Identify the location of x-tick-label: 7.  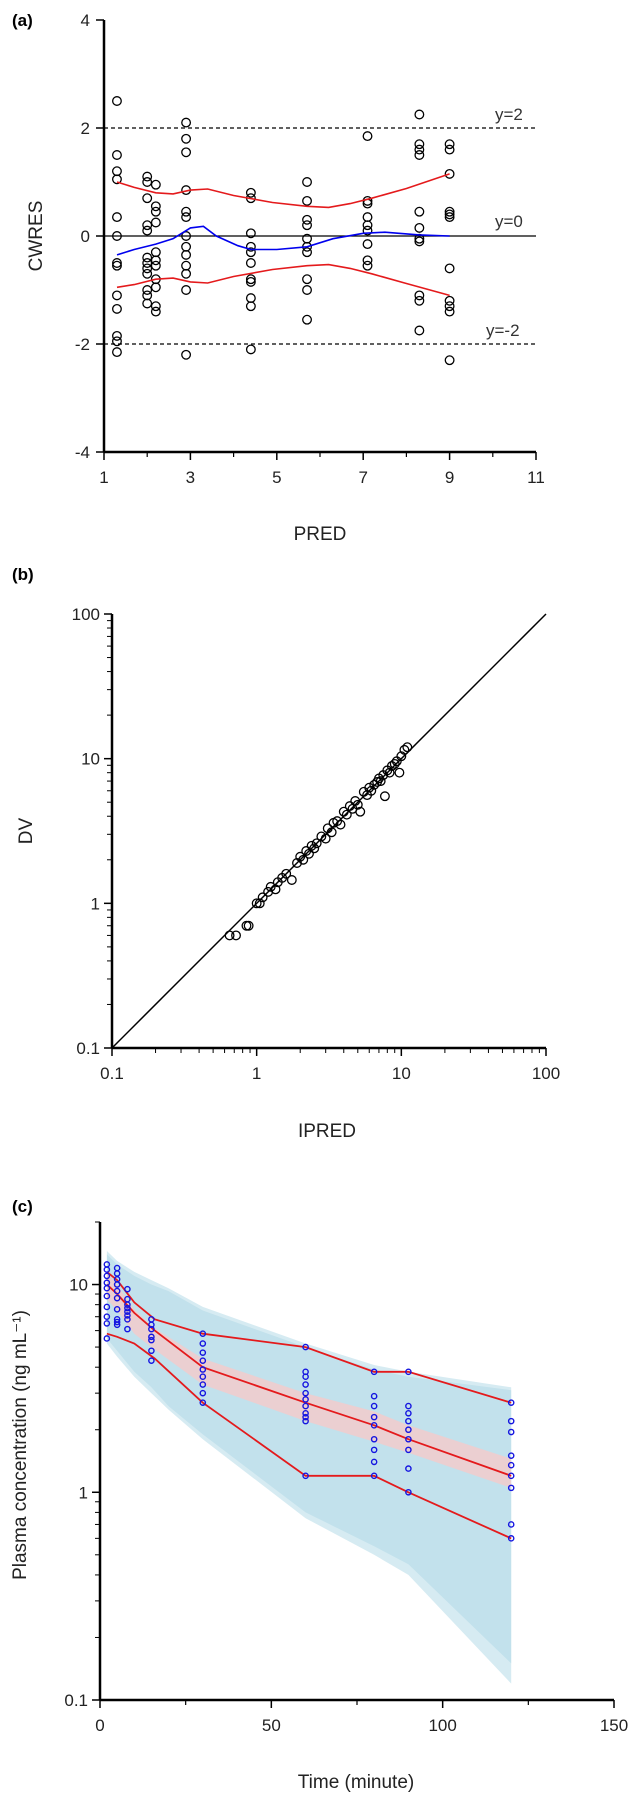
(362, 477).